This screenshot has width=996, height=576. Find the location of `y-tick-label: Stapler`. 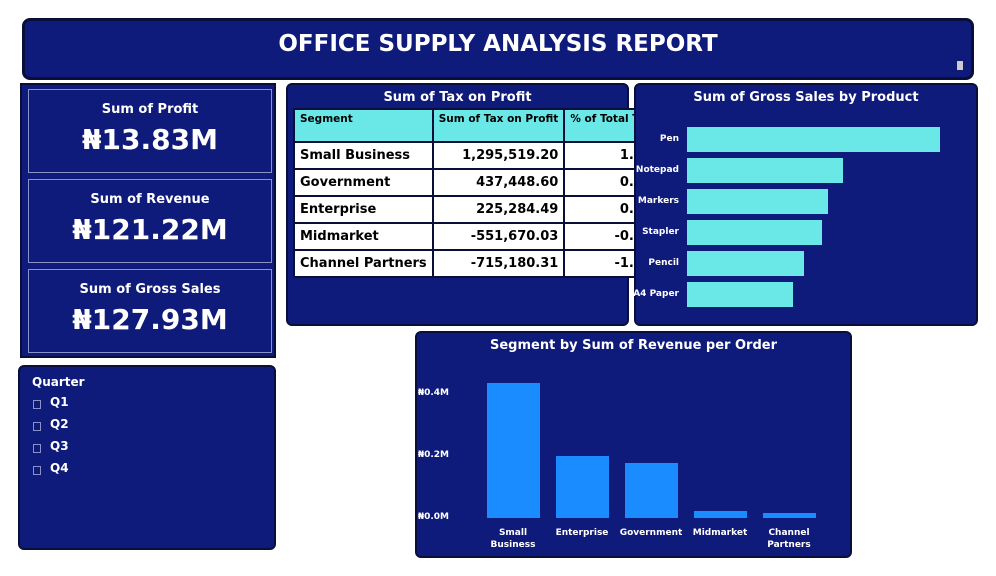

y-tick-label: Stapler is located at coordinates (660, 232).